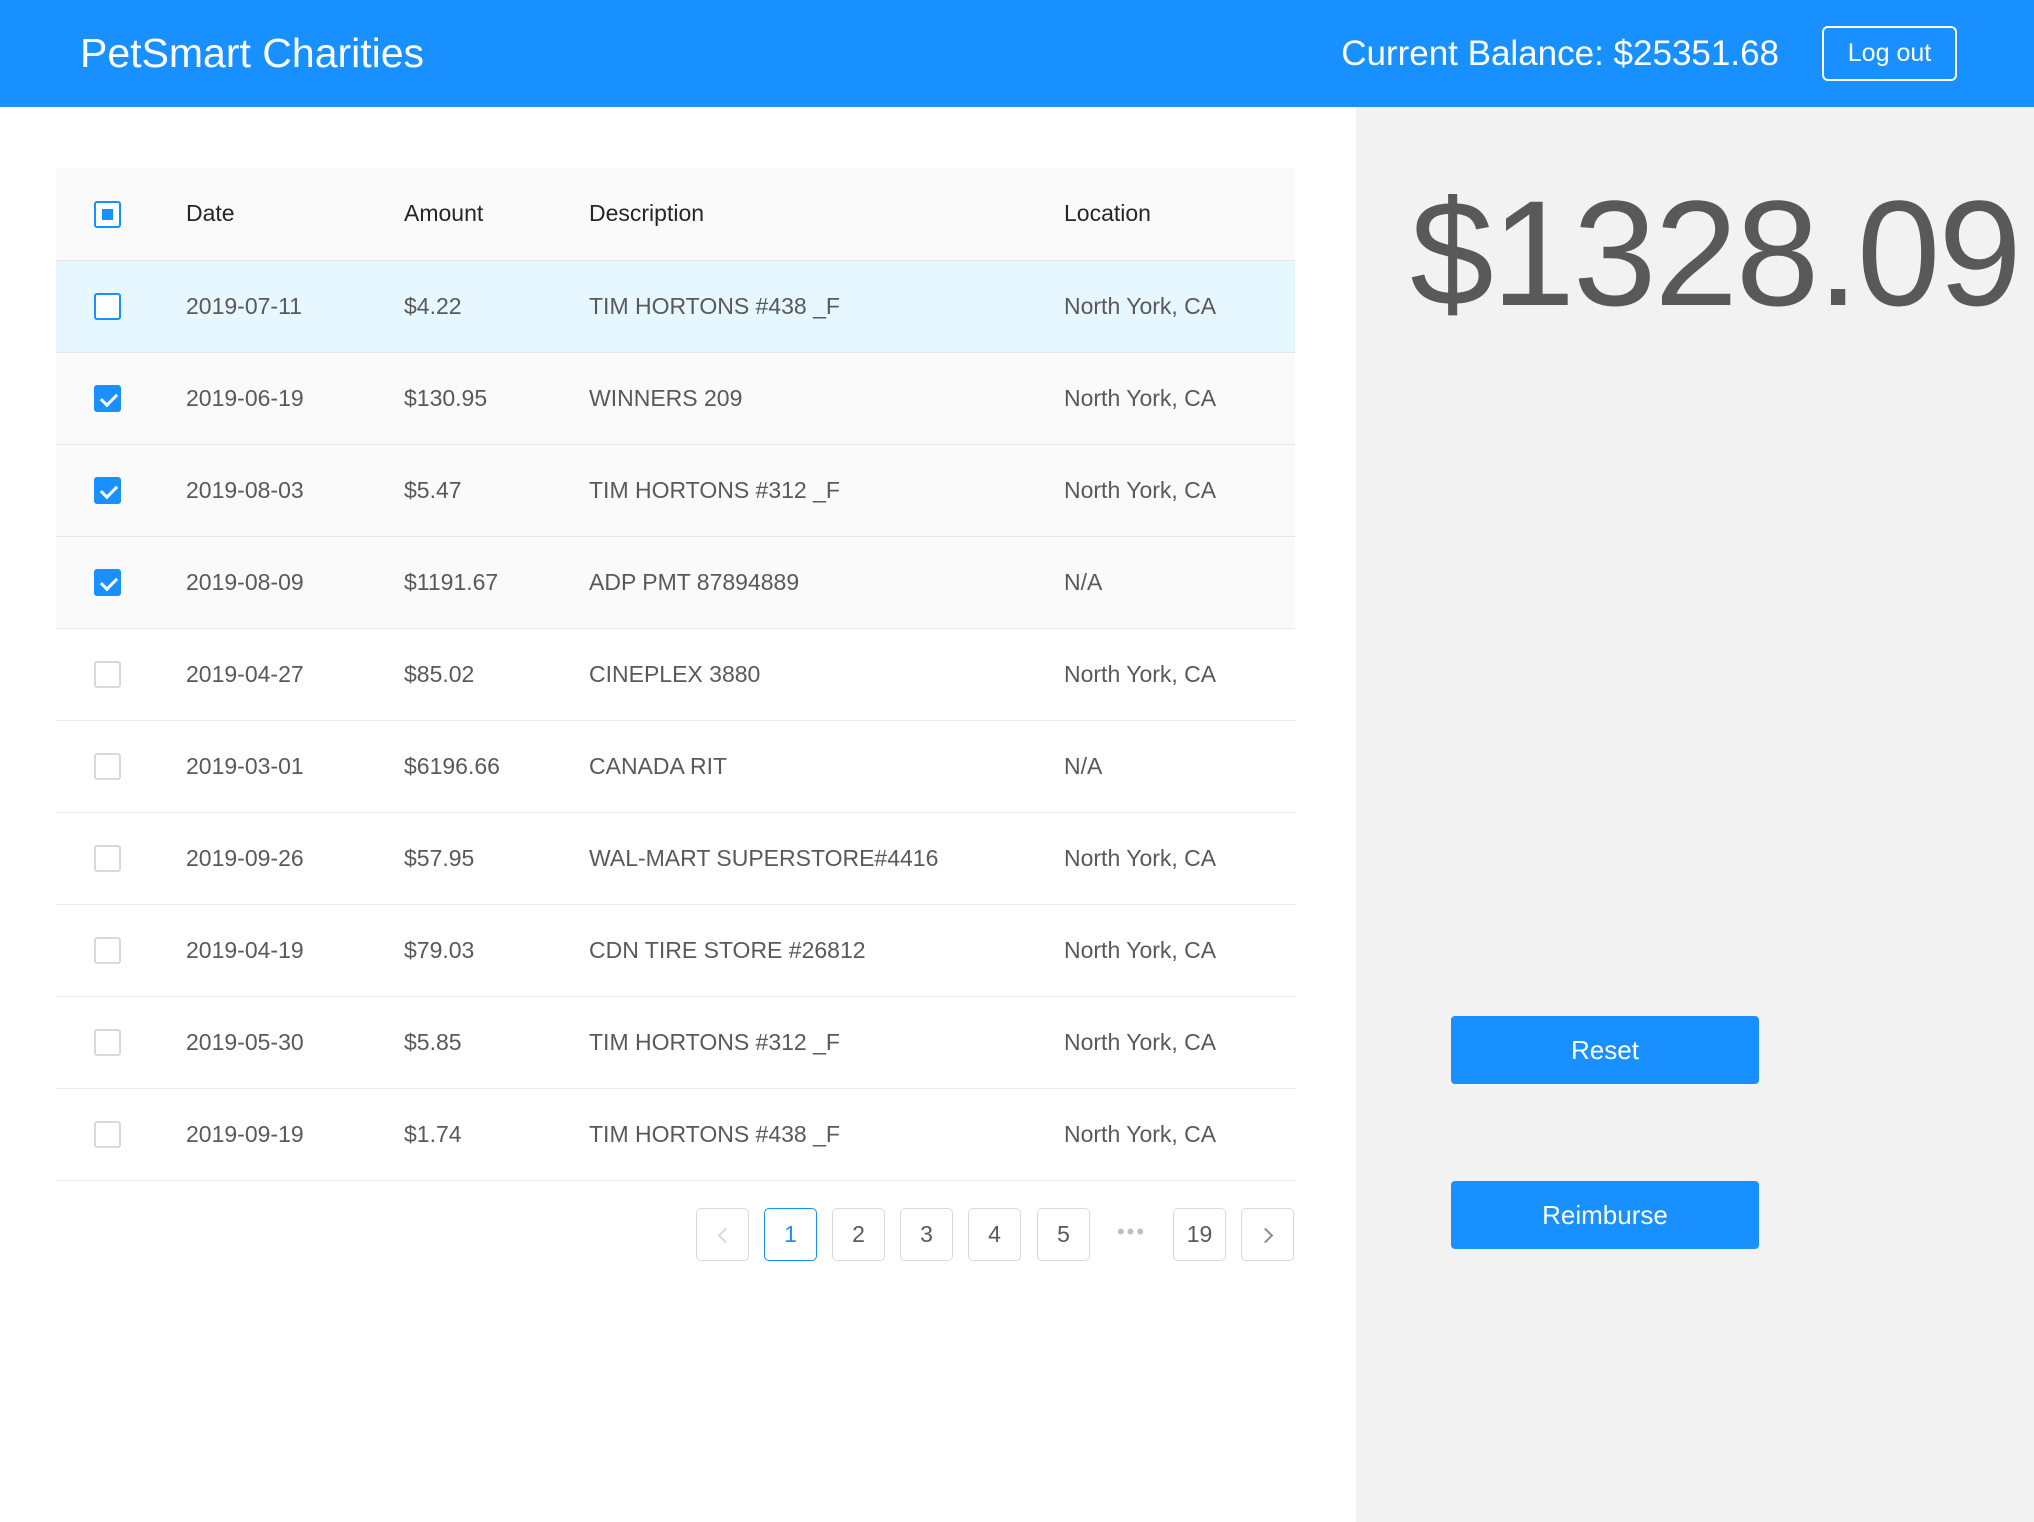 The height and width of the screenshot is (1522, 2034). What do you see at coordinates (826, 674) in the screenshot?
I see `cell-description: CINEPLEX 3880` at bounding box center [826, 674].